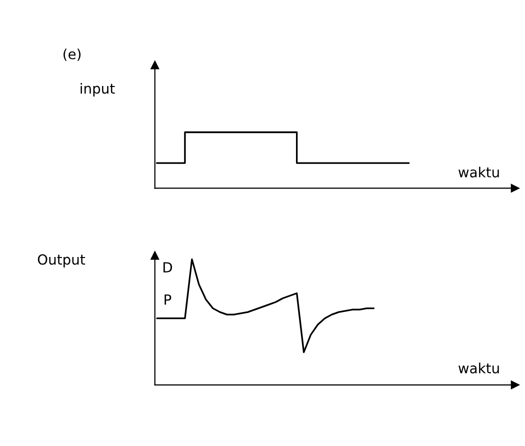 The width and height of the screenshot is (525, 446). Describe the element at coordinates (167, 267) in the screenshot. I see `annotation: D` at that location.